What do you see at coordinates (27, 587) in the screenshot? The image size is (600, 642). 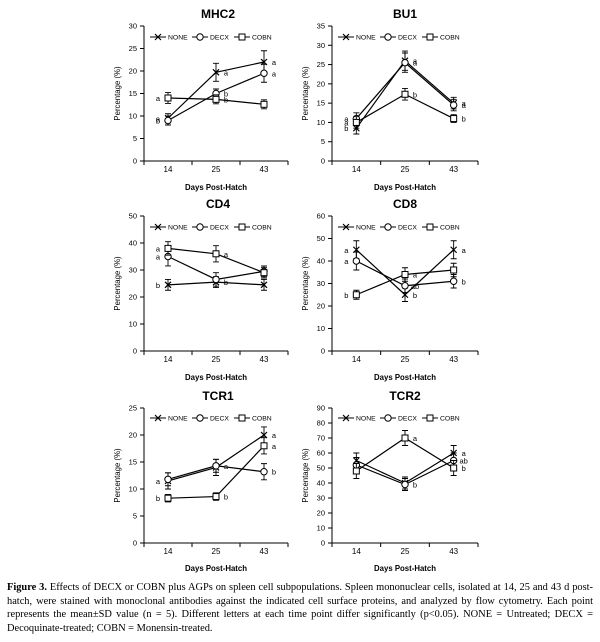 I see `caption-label: Figure 3.` at bounding box center [27, 587].